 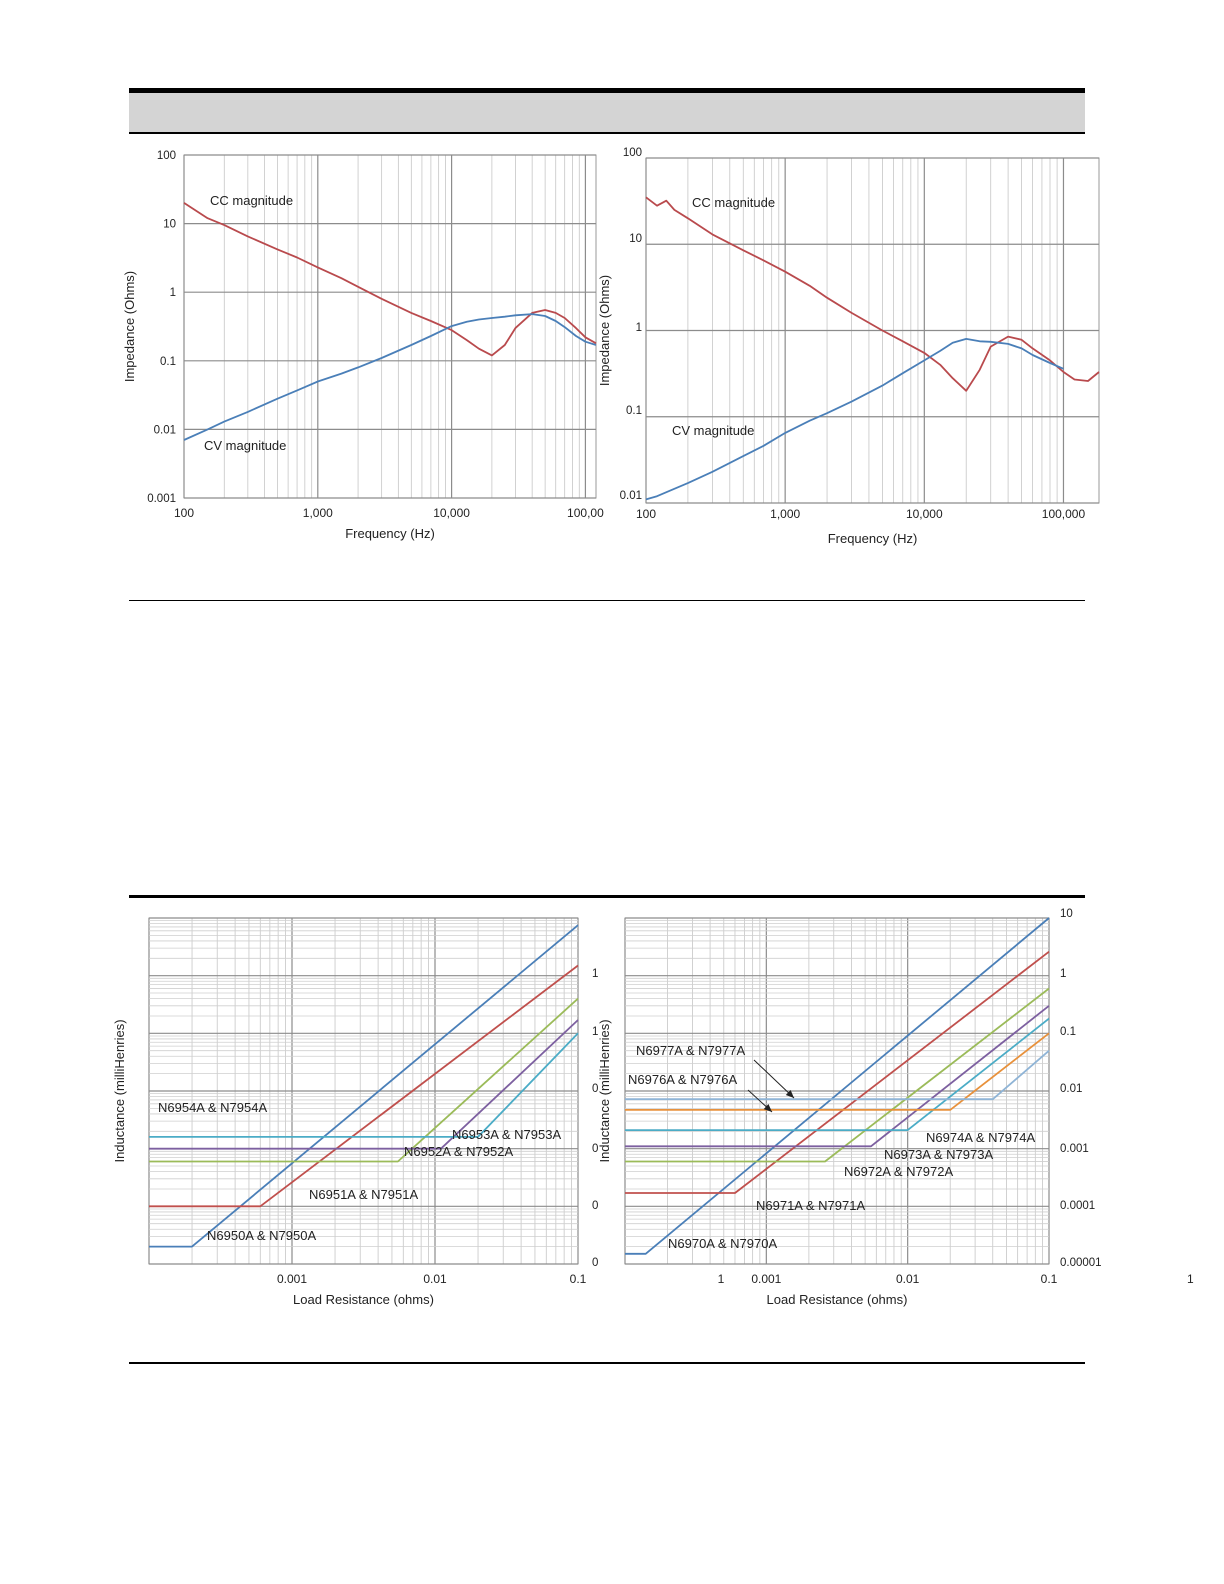 I want to click on series-label: N6952A & N7952A, so click(x=458, y=1151).